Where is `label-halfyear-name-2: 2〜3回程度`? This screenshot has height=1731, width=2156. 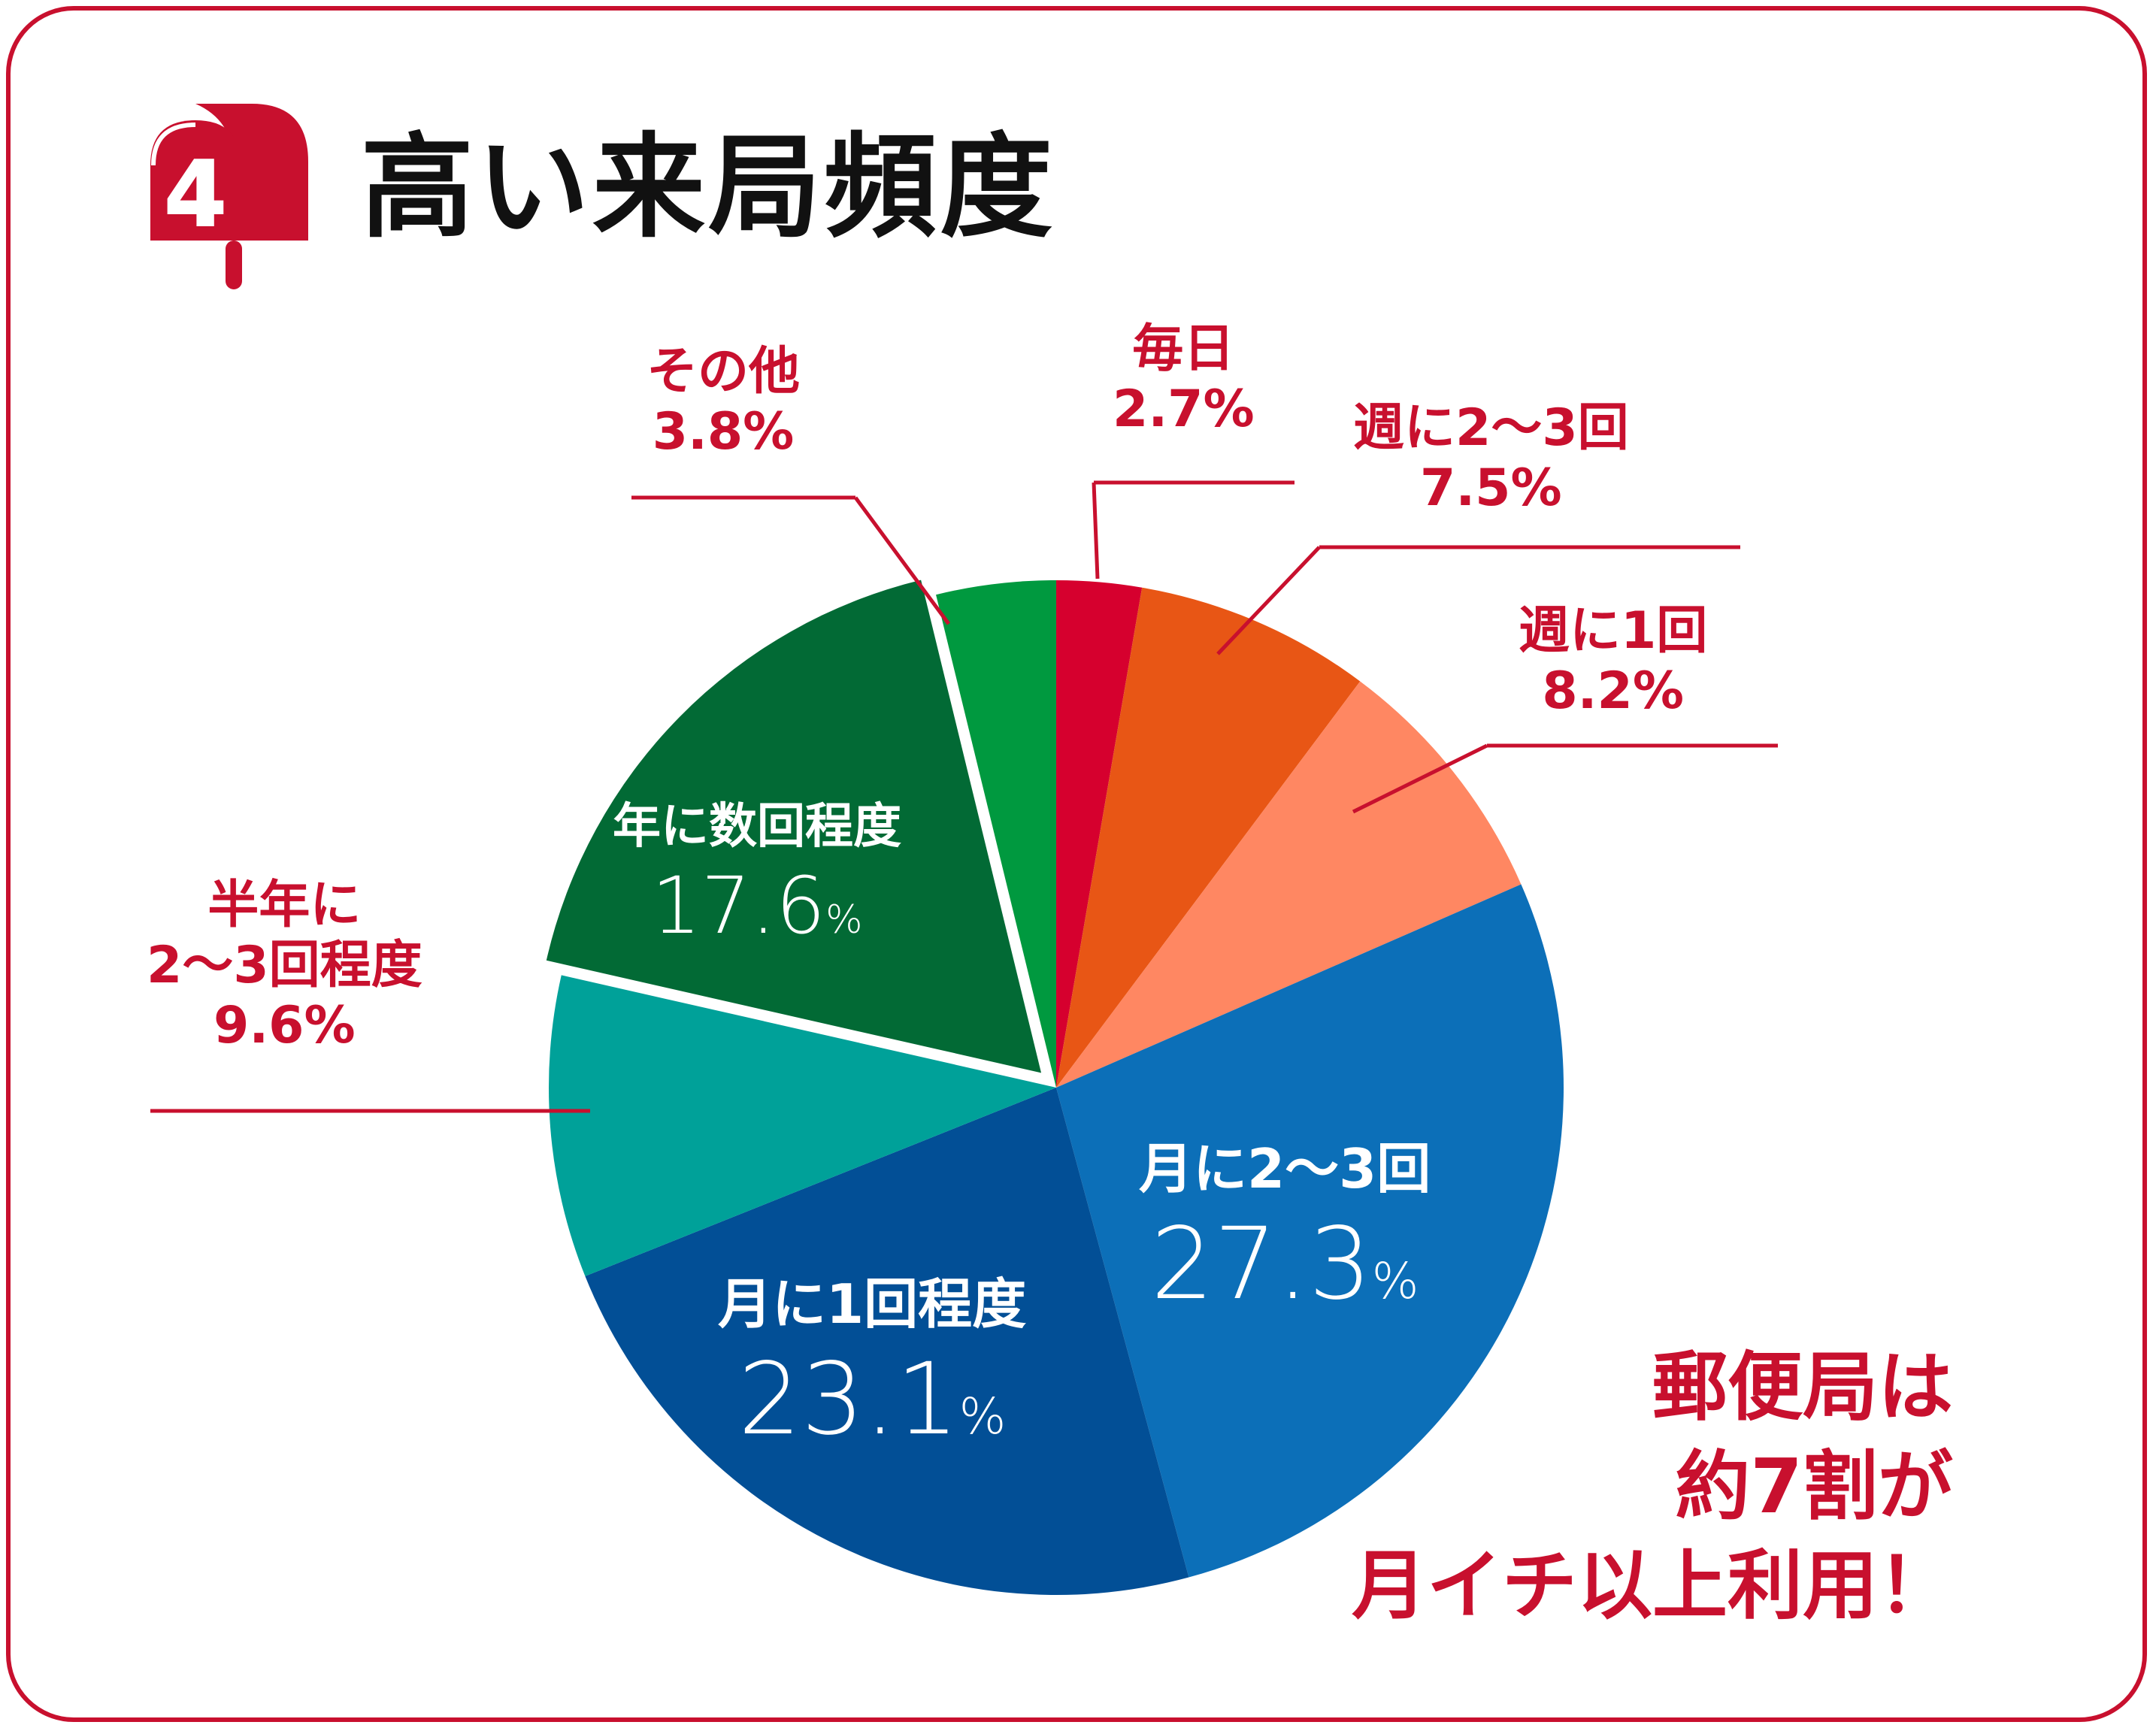
label-halfyear-name-2: 2〜3回程度 is located at coordinates (284, 966).